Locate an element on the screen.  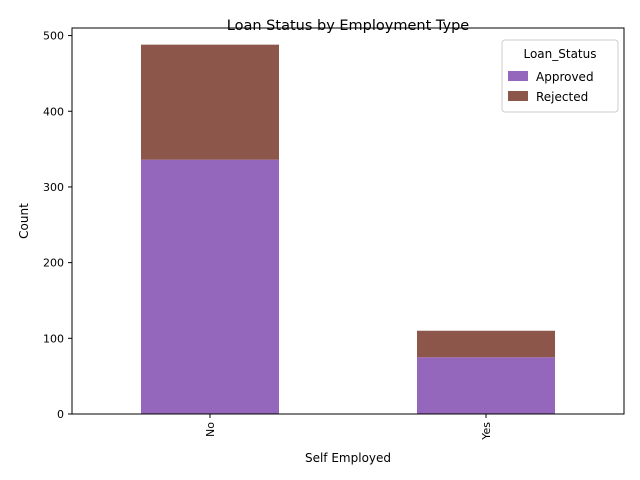
legend-swatch-approved is located at coordinates (518, 76).